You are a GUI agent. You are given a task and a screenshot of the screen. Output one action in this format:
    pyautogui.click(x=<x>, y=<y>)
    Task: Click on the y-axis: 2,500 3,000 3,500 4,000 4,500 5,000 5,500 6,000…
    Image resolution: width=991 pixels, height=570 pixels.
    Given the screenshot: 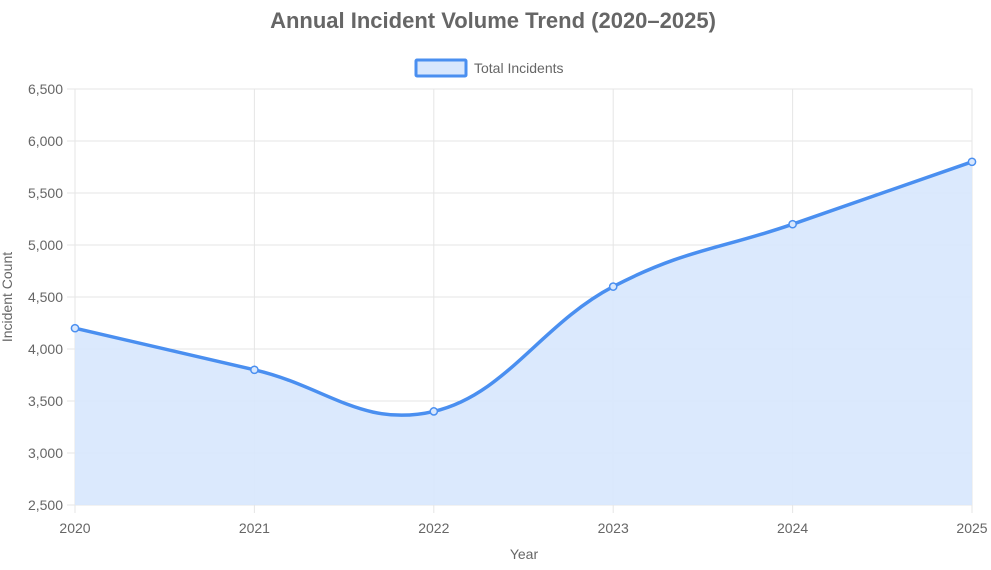 What is the action you would take?
    pyautogui.click(x=45, y=297)
    